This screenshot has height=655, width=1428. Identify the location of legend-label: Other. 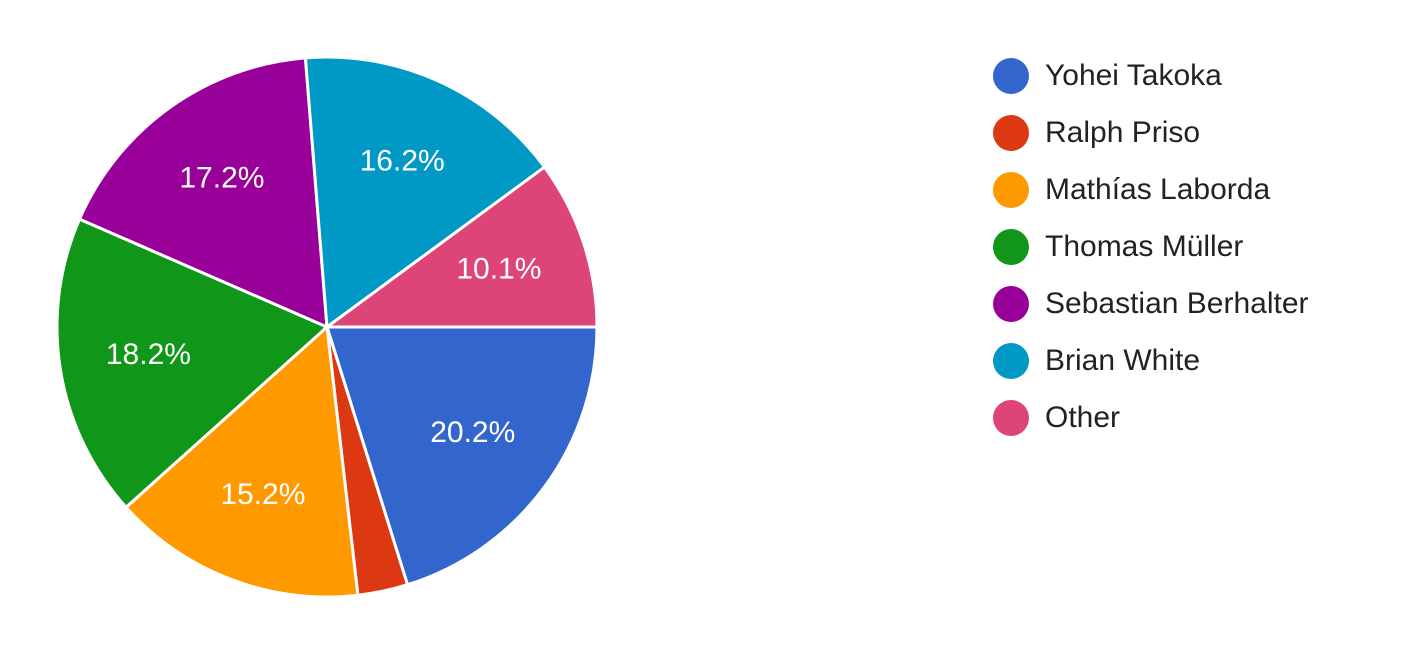
(1082, 417).